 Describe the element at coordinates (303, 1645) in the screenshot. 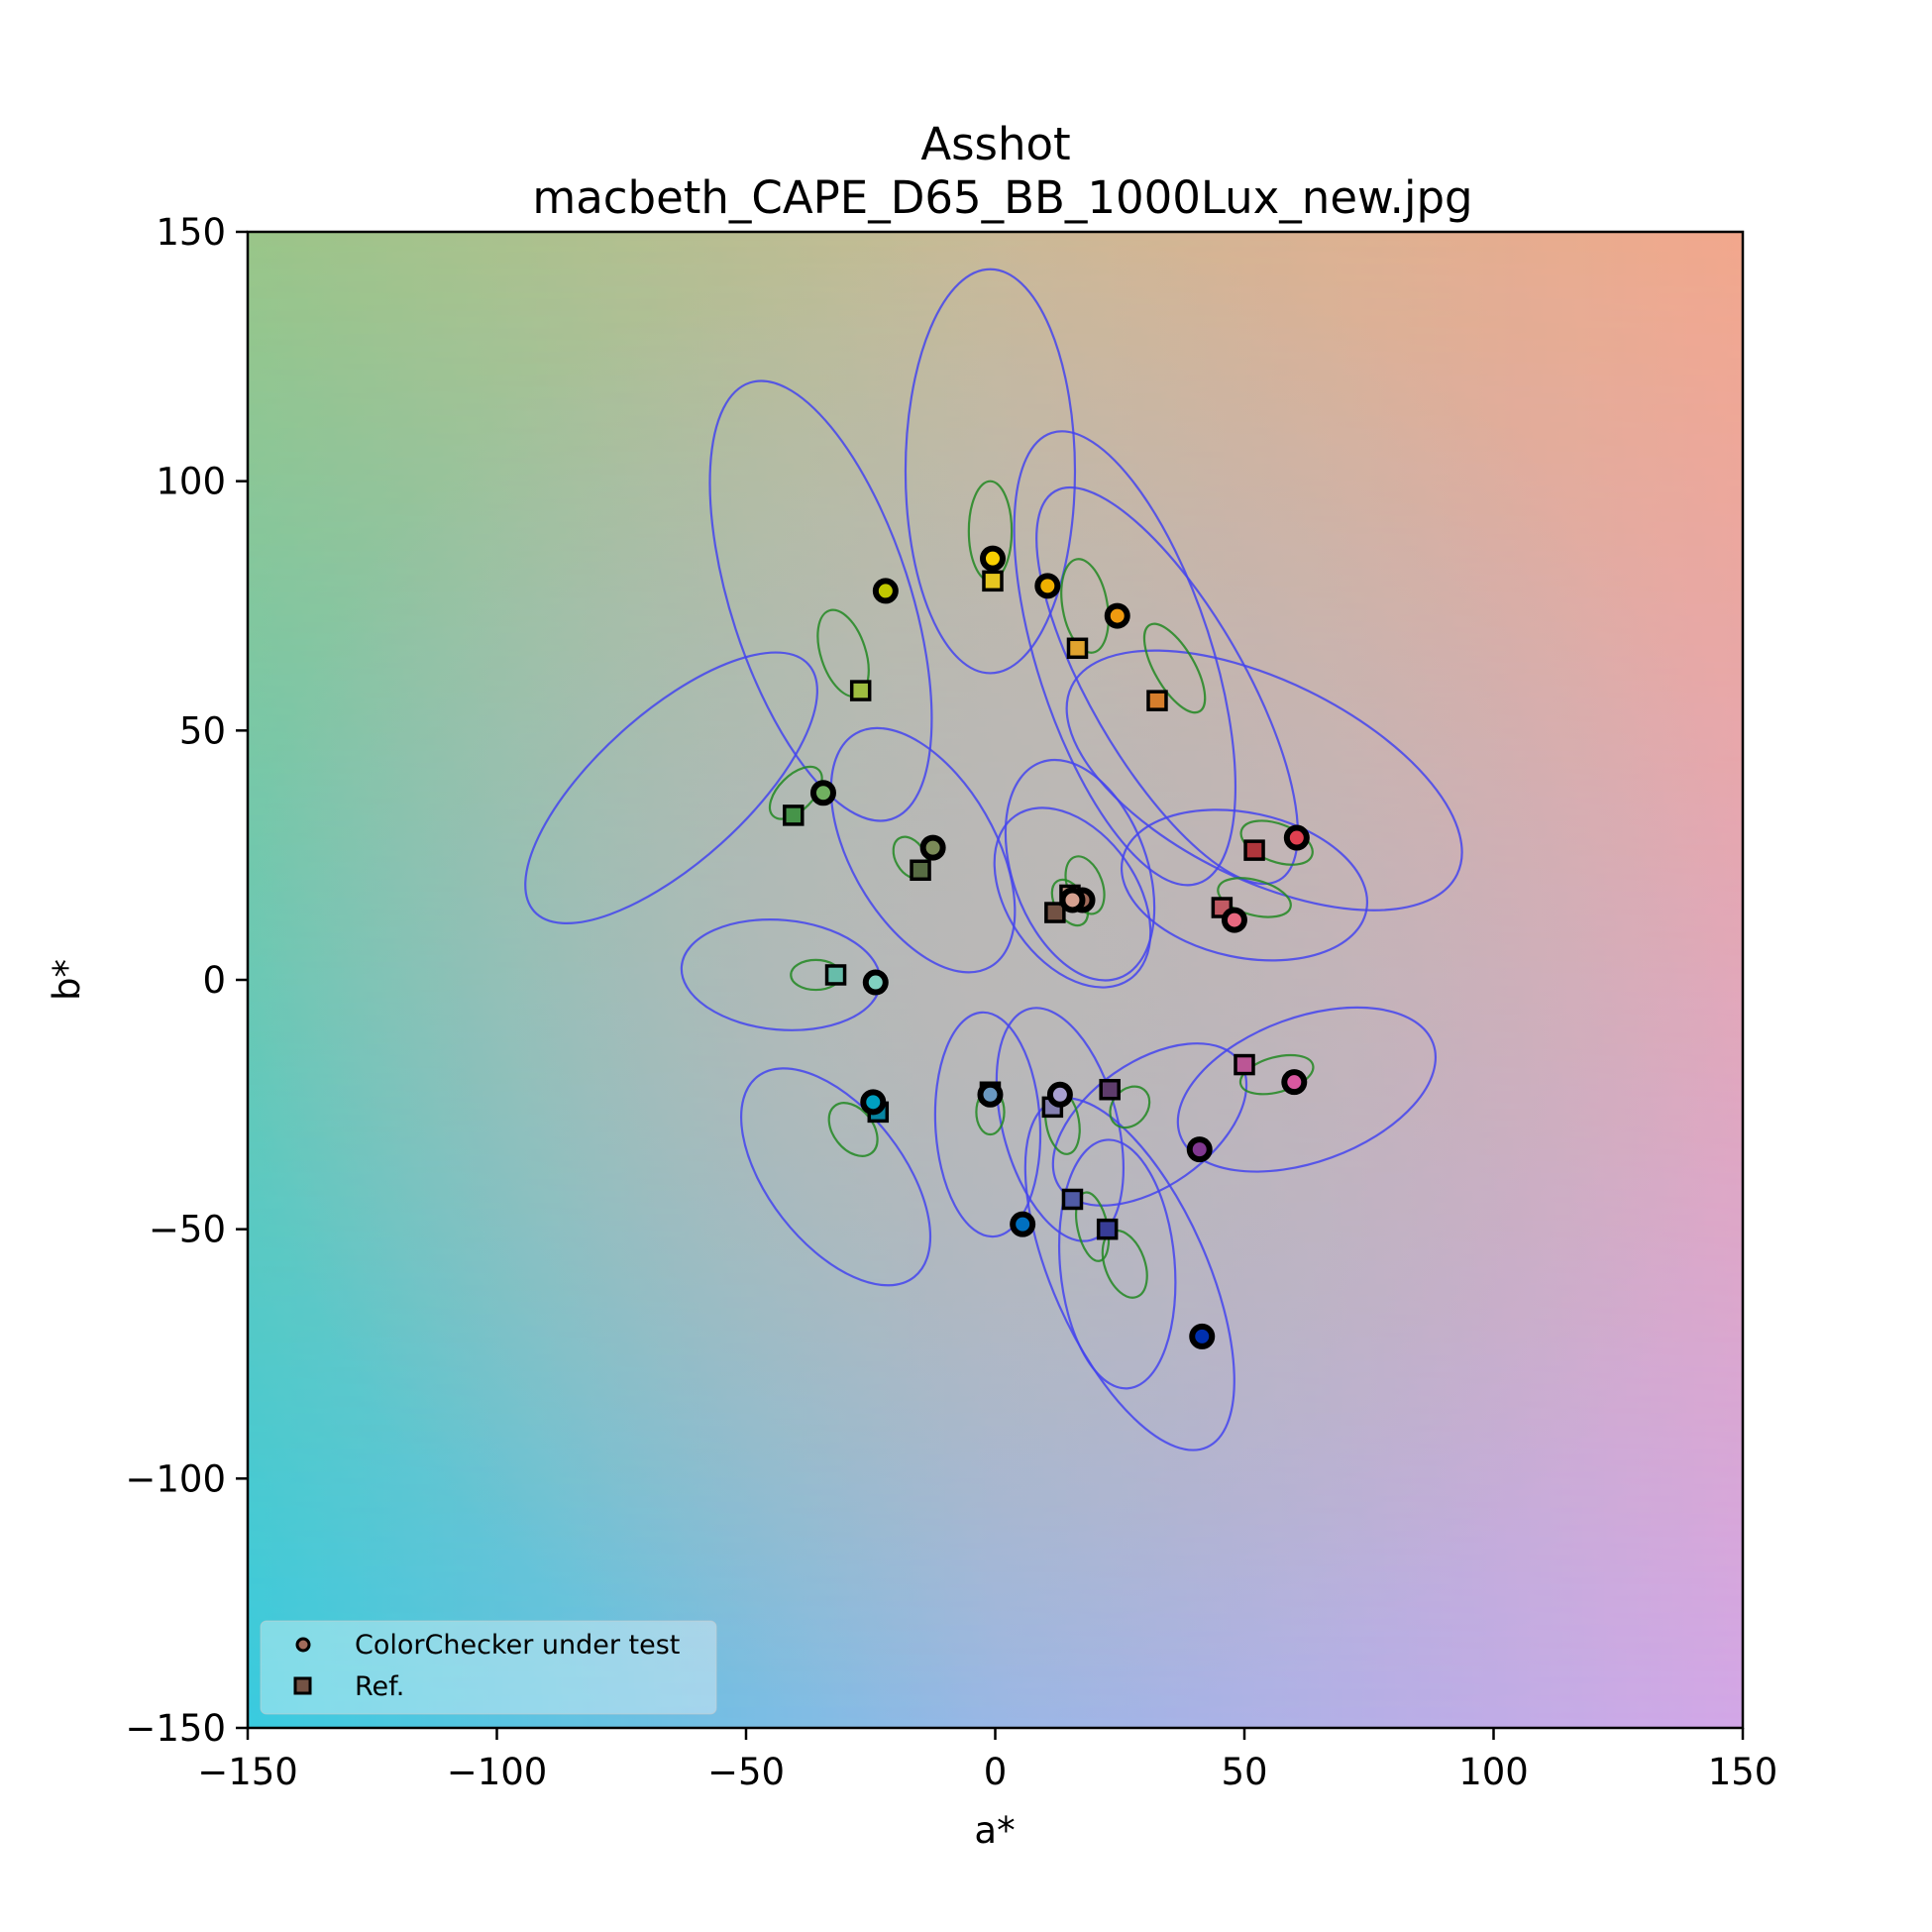

I see `legend-circle-marker-icon` at that location.